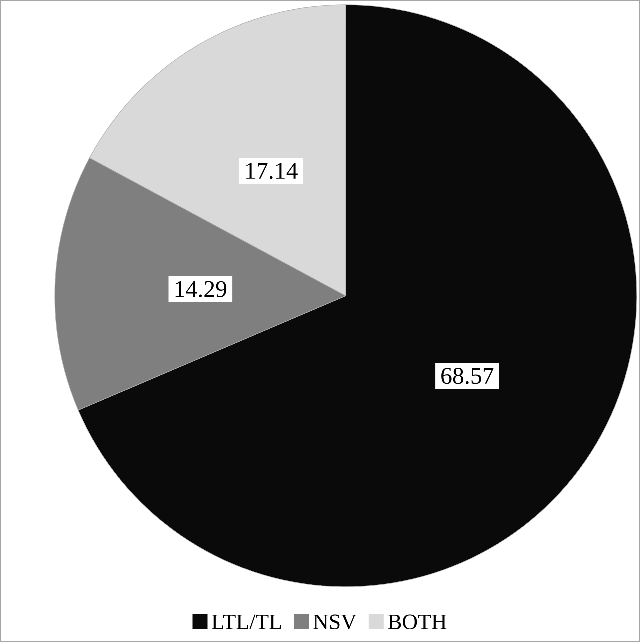 This screenshot has width=640, height=642. I want to click on legend-label: LTL/TL, so click(247, 622).